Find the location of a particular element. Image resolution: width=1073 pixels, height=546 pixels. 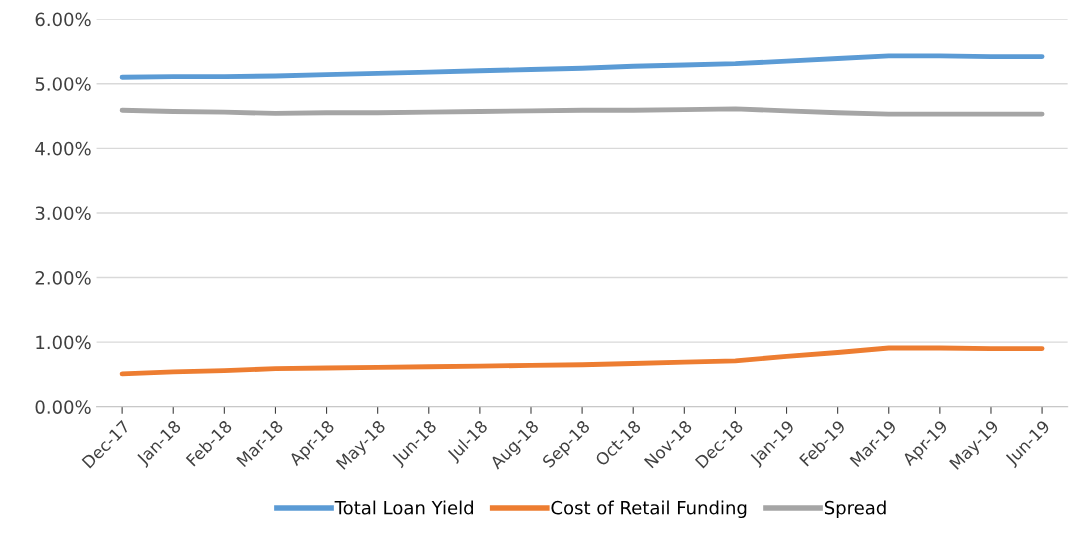

y-tick-label: 1.00% is located at coordinates (63, 342).